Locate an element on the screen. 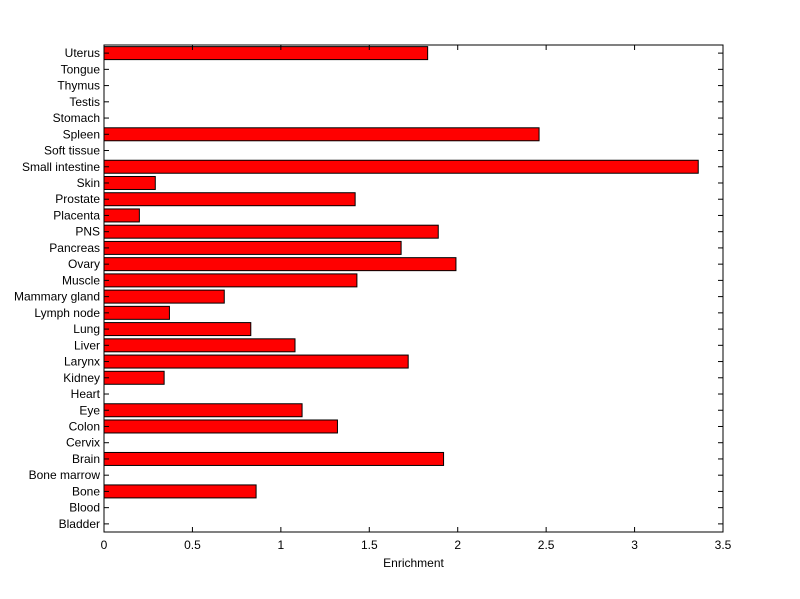 This screenshot has width=800, height=599. y-tick-label: Lymph node is located at coordinates (67, 313).